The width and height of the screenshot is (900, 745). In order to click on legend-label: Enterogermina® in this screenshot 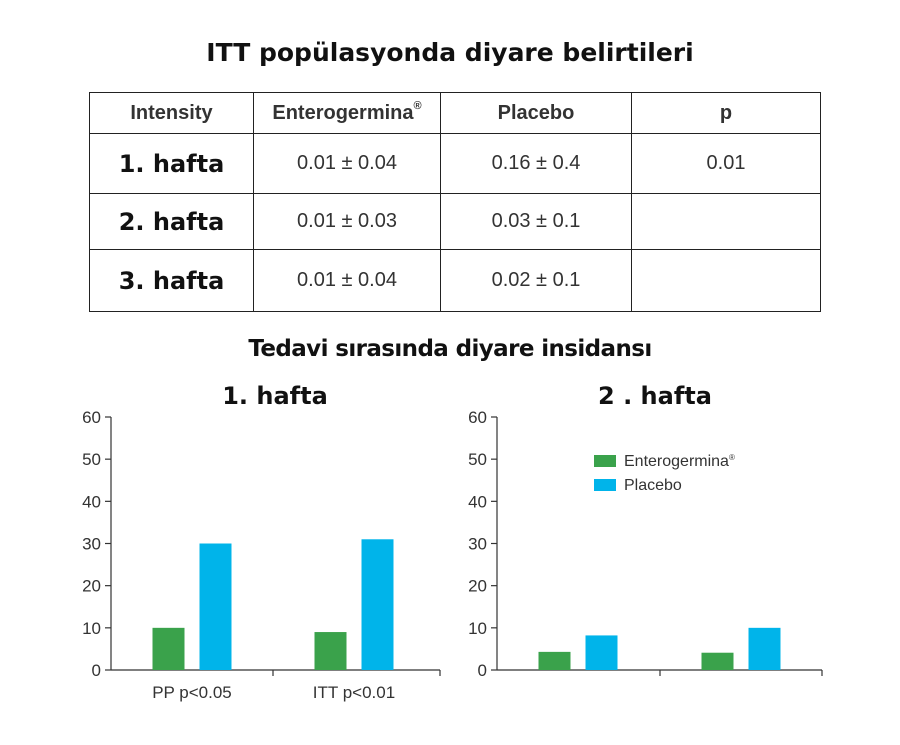, I will do `click(679, 461)`.